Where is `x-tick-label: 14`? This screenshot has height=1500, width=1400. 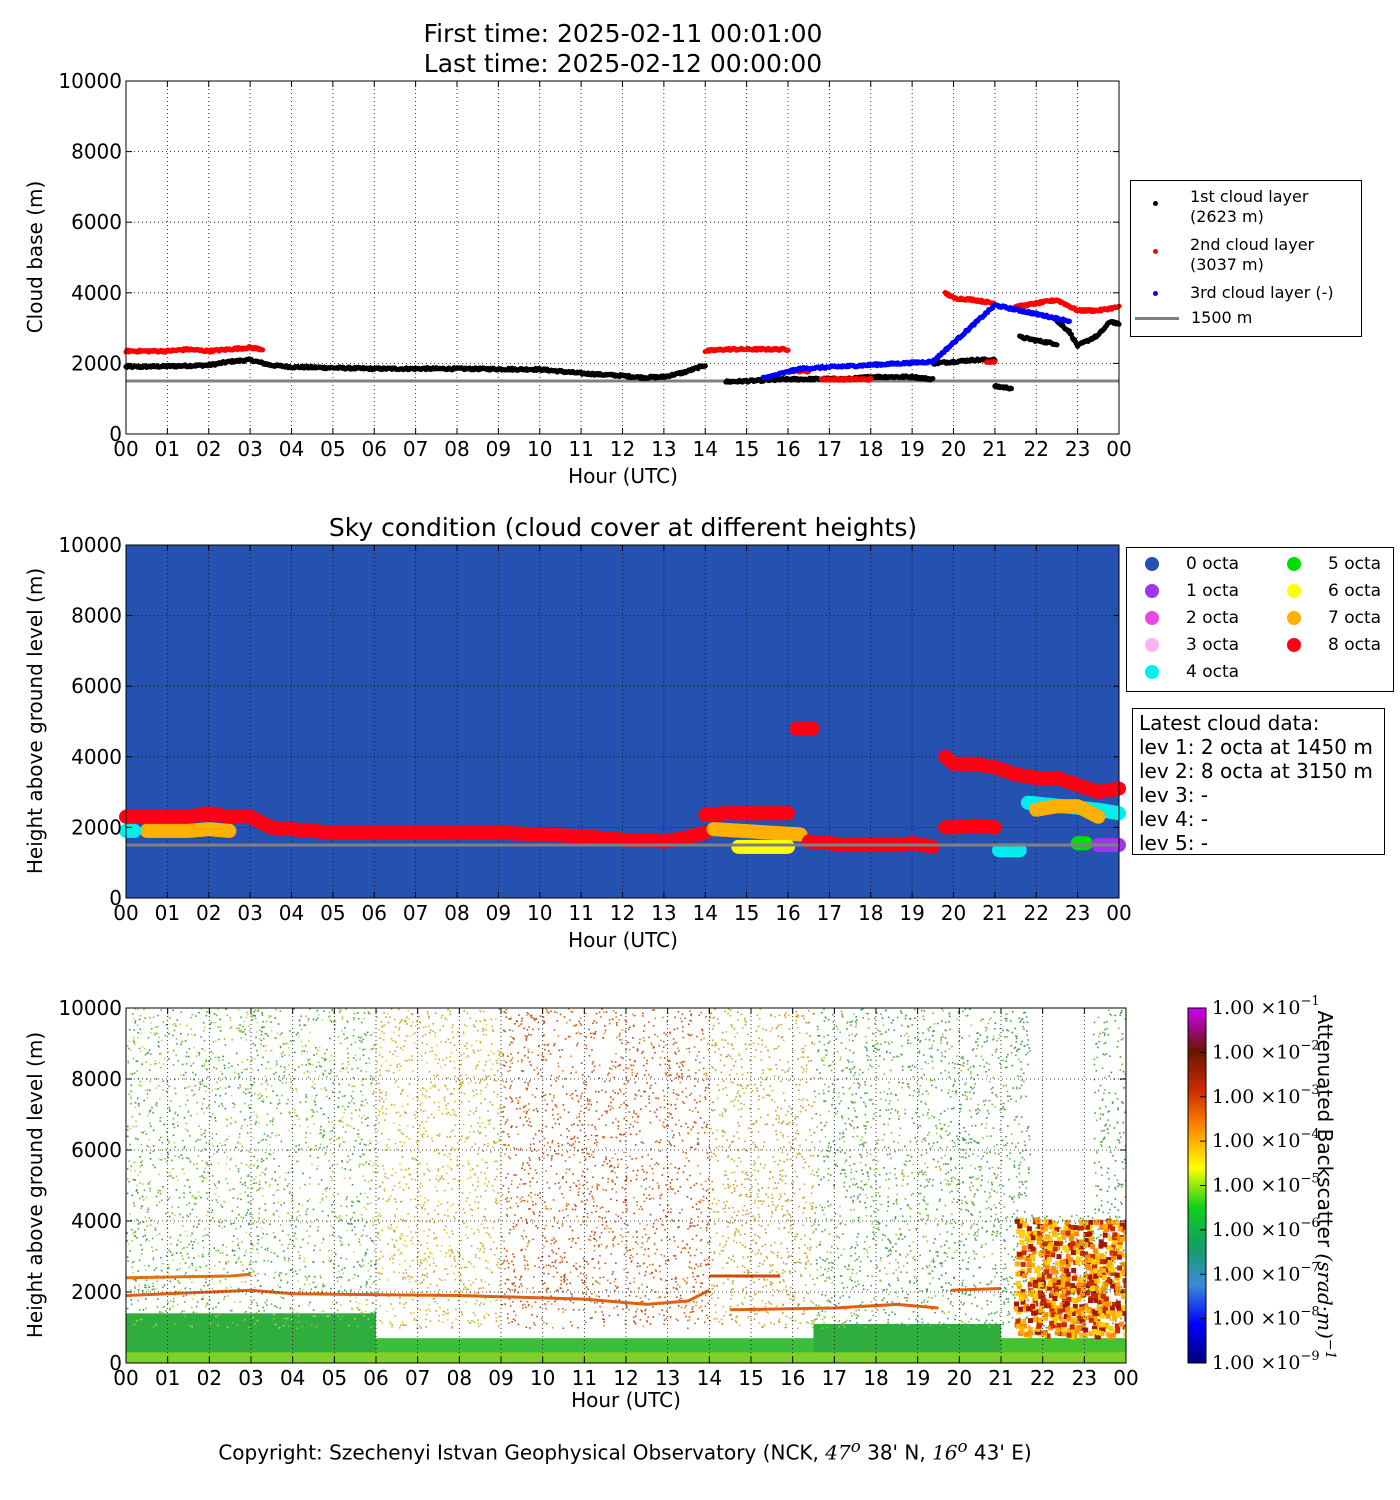
x-tick-label: 14 is located at coordinates (705, 913).